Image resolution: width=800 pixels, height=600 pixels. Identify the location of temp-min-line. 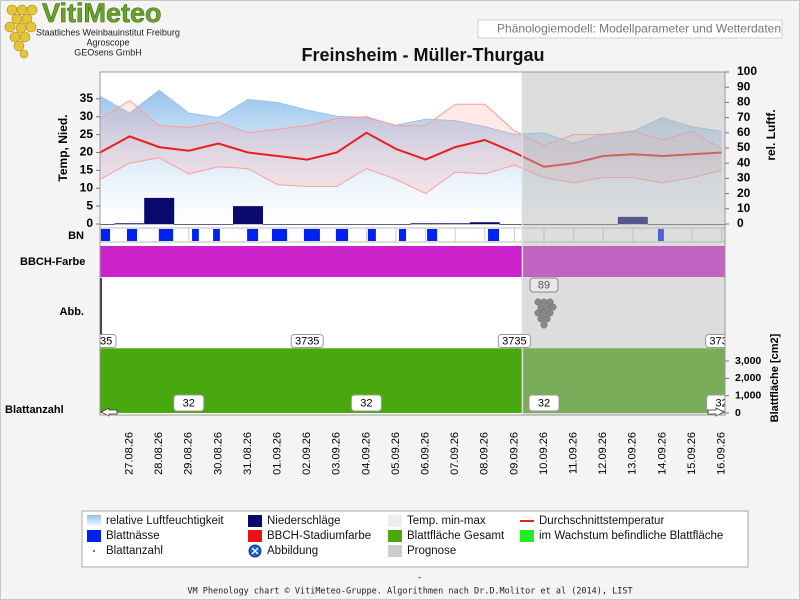
(411, 176).